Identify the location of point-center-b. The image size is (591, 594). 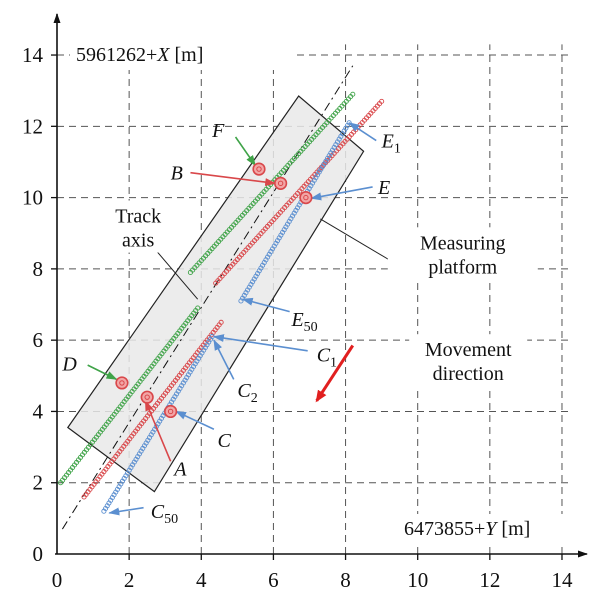
(280, 183).